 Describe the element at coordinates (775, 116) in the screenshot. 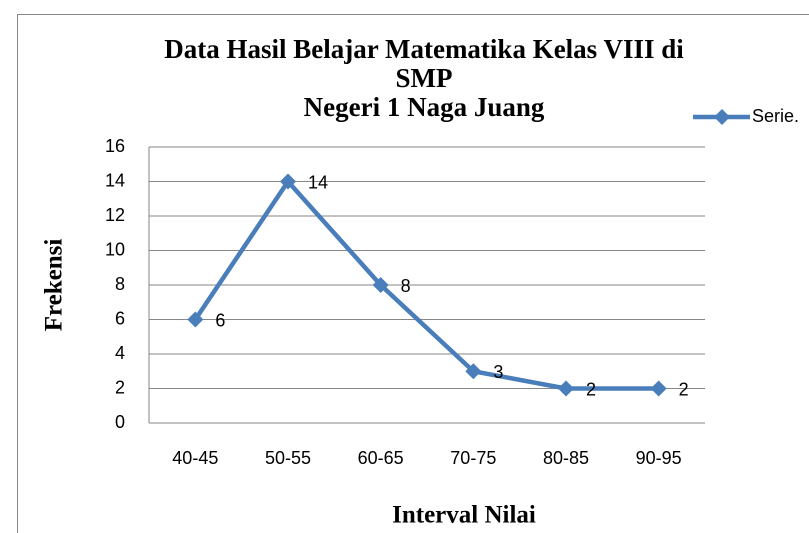

I see `legend-label: Serie.` at that location.